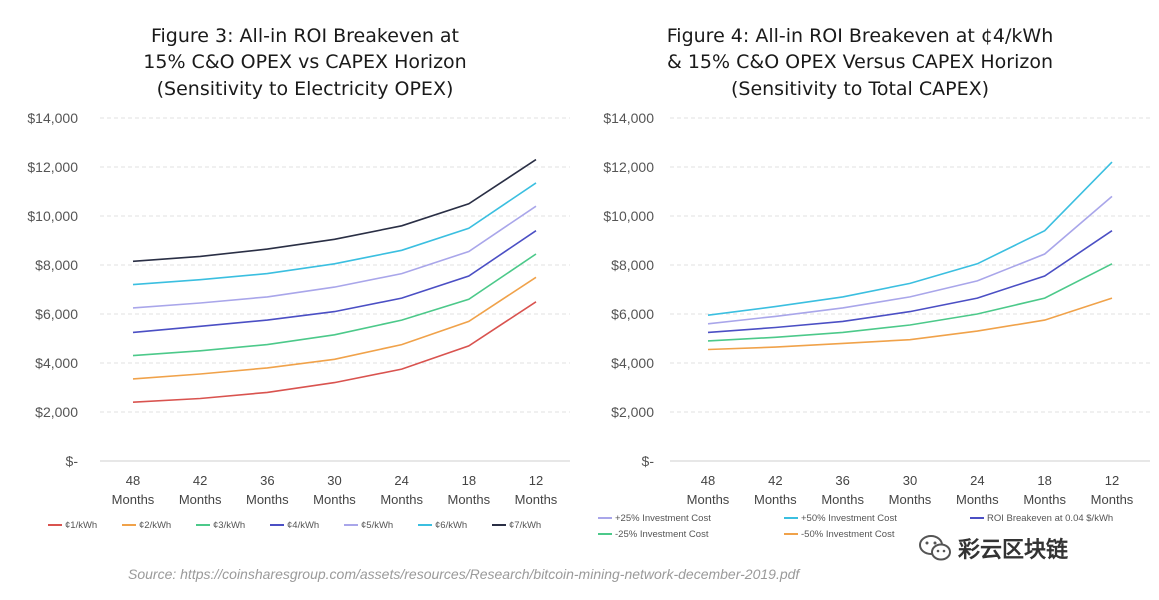 This screenshot has height=600, width=1159. What do you see at coordinates (1044, 480) in the screenshot?
I see `fig4-x-tick-label: 18` at bounding box center [1044, 480].